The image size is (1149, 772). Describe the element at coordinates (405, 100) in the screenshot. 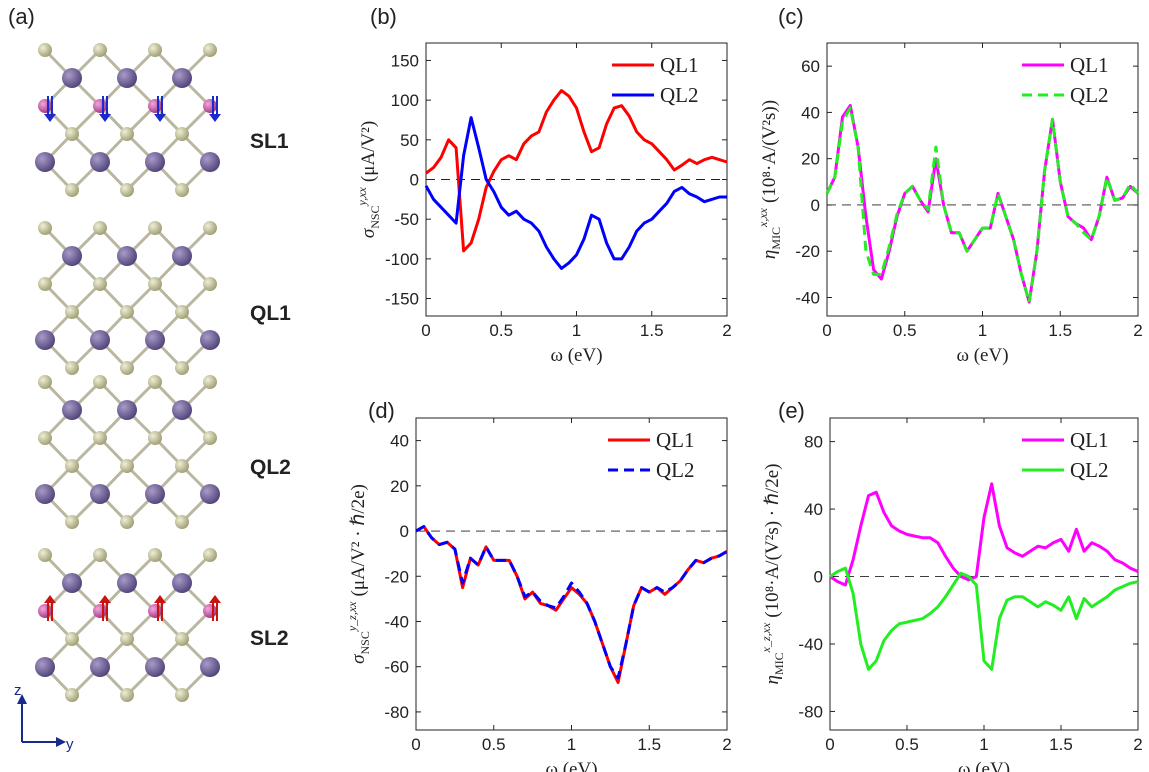

I see `y-tick-label: 100` at that location.